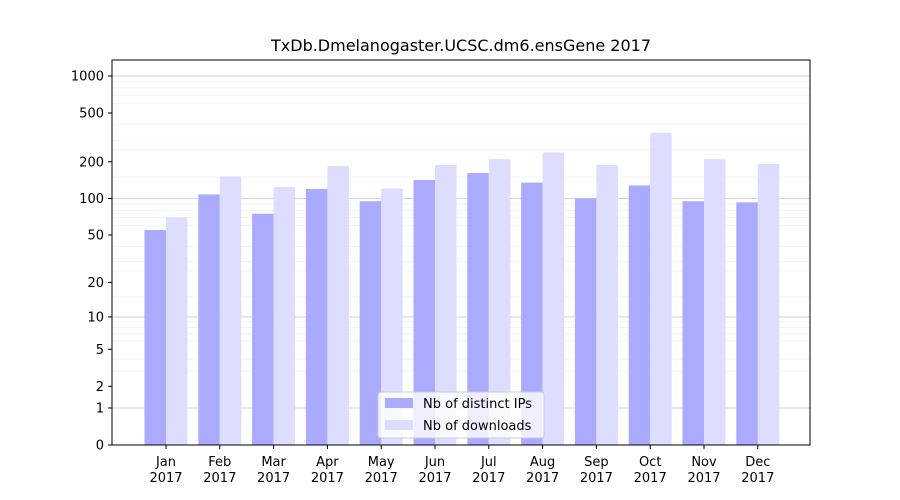  What do you see at coordinates (488, 470) in the screenshot?
I see `x-tick-label: Jul 2017` at bounding box center [488, 470].